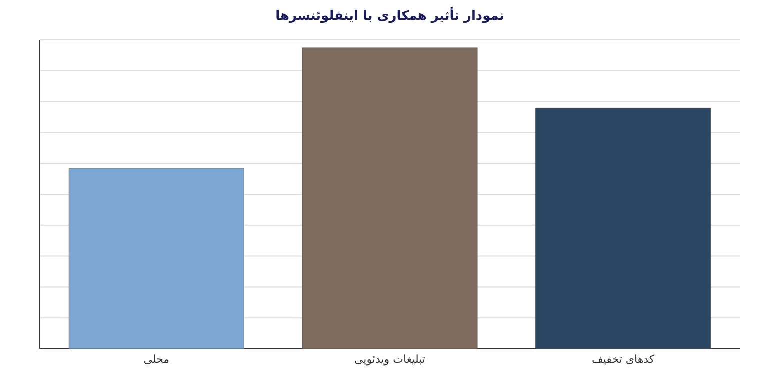 The height and width of the screenshot is (380, 780). I want to click on x-tick-label: کدهای تخفیف, so click(624, 359).